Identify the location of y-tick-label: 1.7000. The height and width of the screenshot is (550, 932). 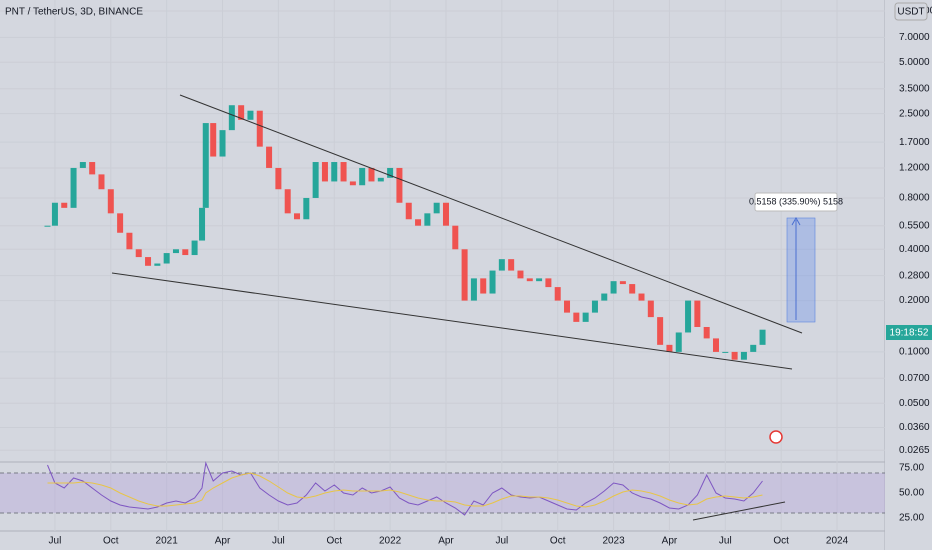
(914, 142).